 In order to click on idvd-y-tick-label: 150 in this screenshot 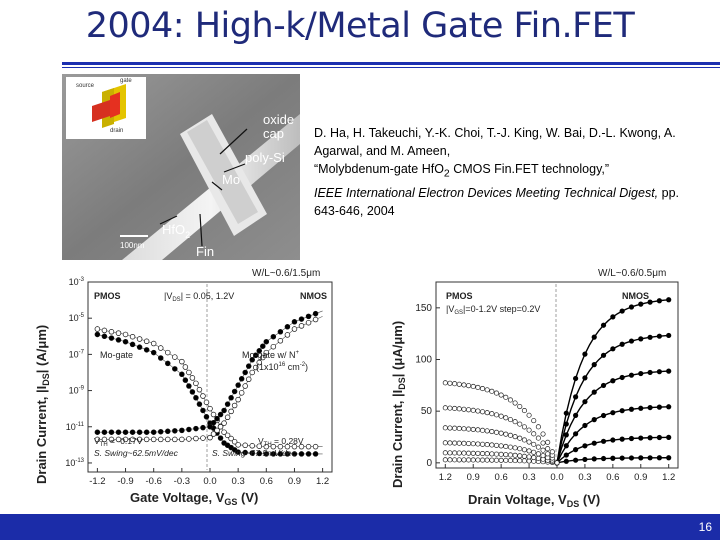, I will do `click(423, 308)`.